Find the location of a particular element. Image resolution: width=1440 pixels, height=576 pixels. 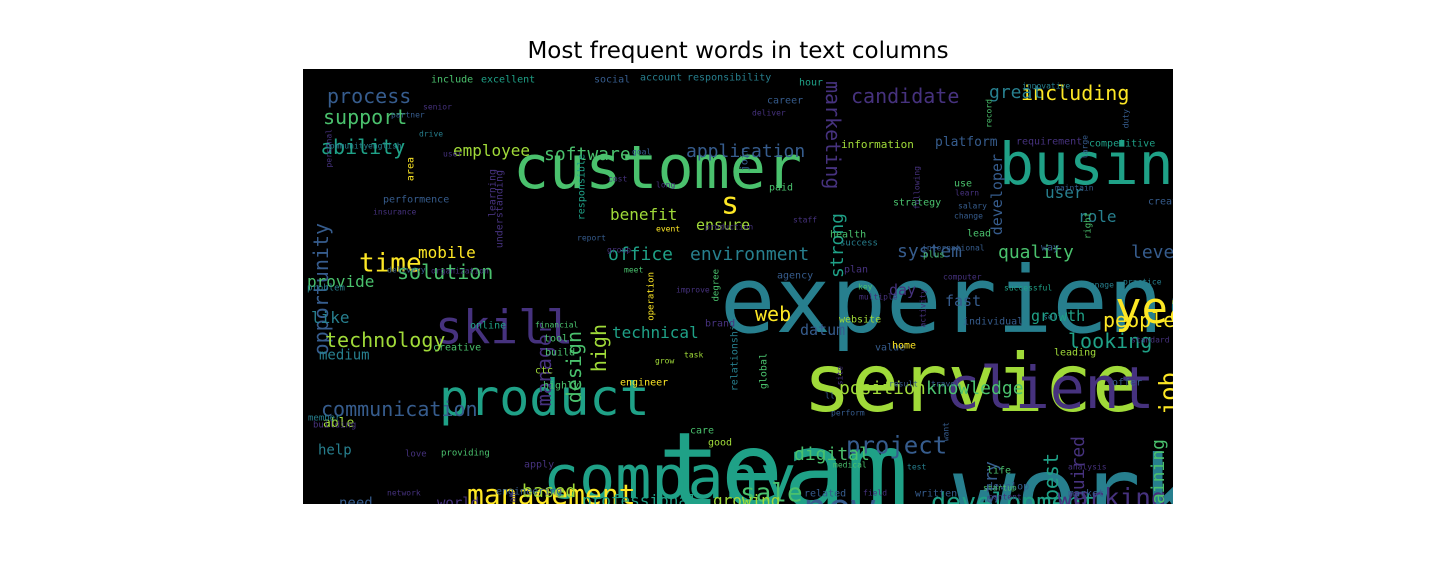

word-communication: communication is located at coordinates (399, 409).